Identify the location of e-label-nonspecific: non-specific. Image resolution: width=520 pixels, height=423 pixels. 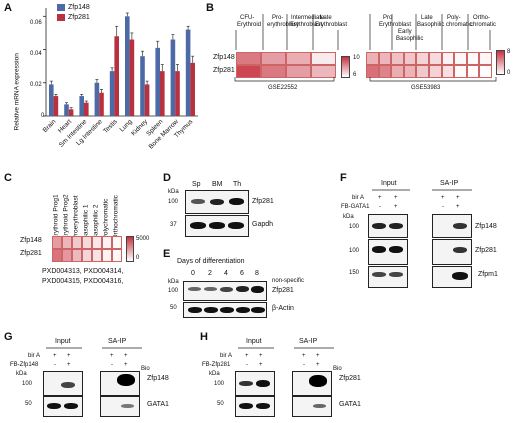
(288, 281).